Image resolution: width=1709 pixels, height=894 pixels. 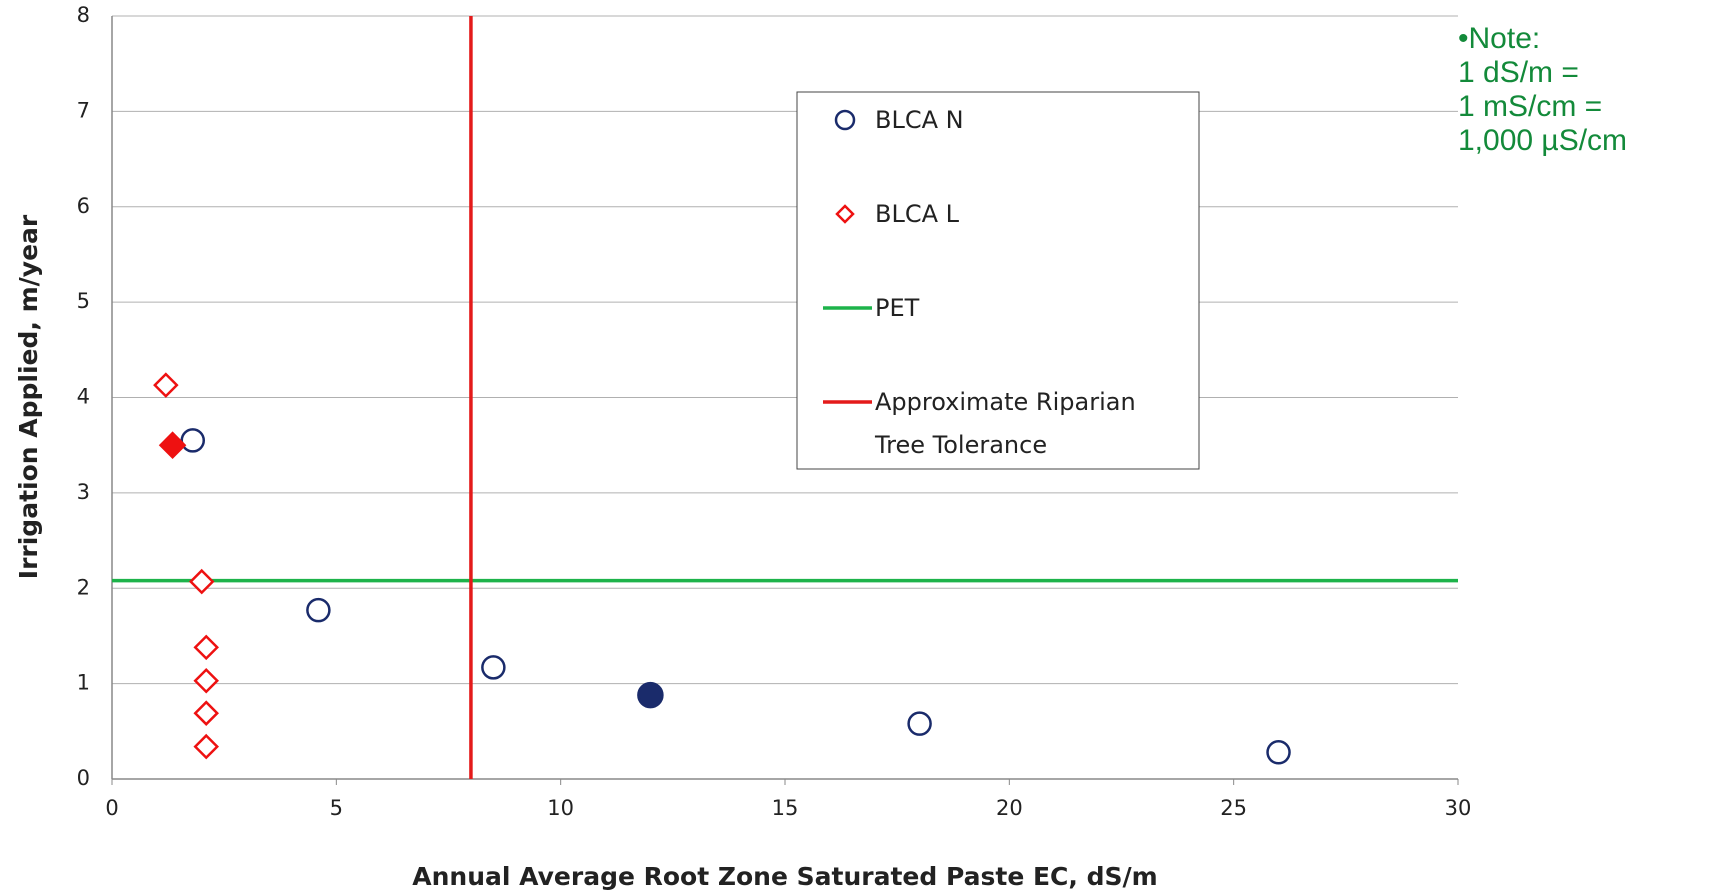 I want to click on x-tick-label: 20, so click(x=1009, y=808).